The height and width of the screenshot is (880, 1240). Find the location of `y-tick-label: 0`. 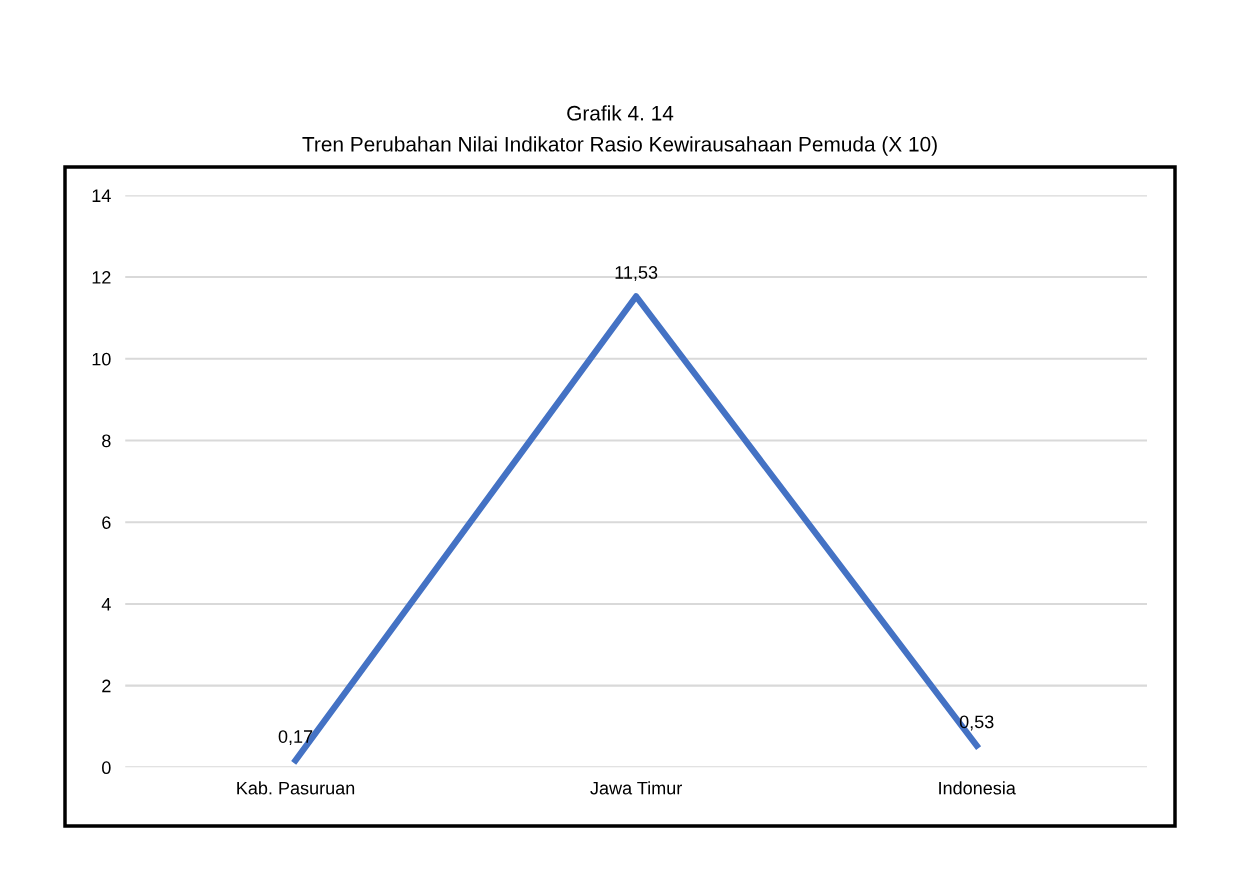

y-tick-label: 0 is located at coordinates (106, 768).